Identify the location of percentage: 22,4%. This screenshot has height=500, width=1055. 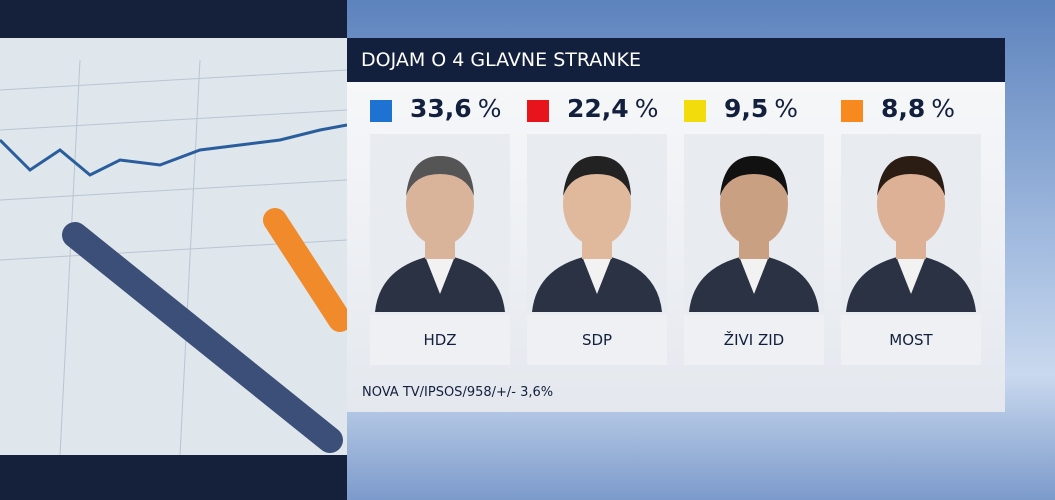
(612, 108).